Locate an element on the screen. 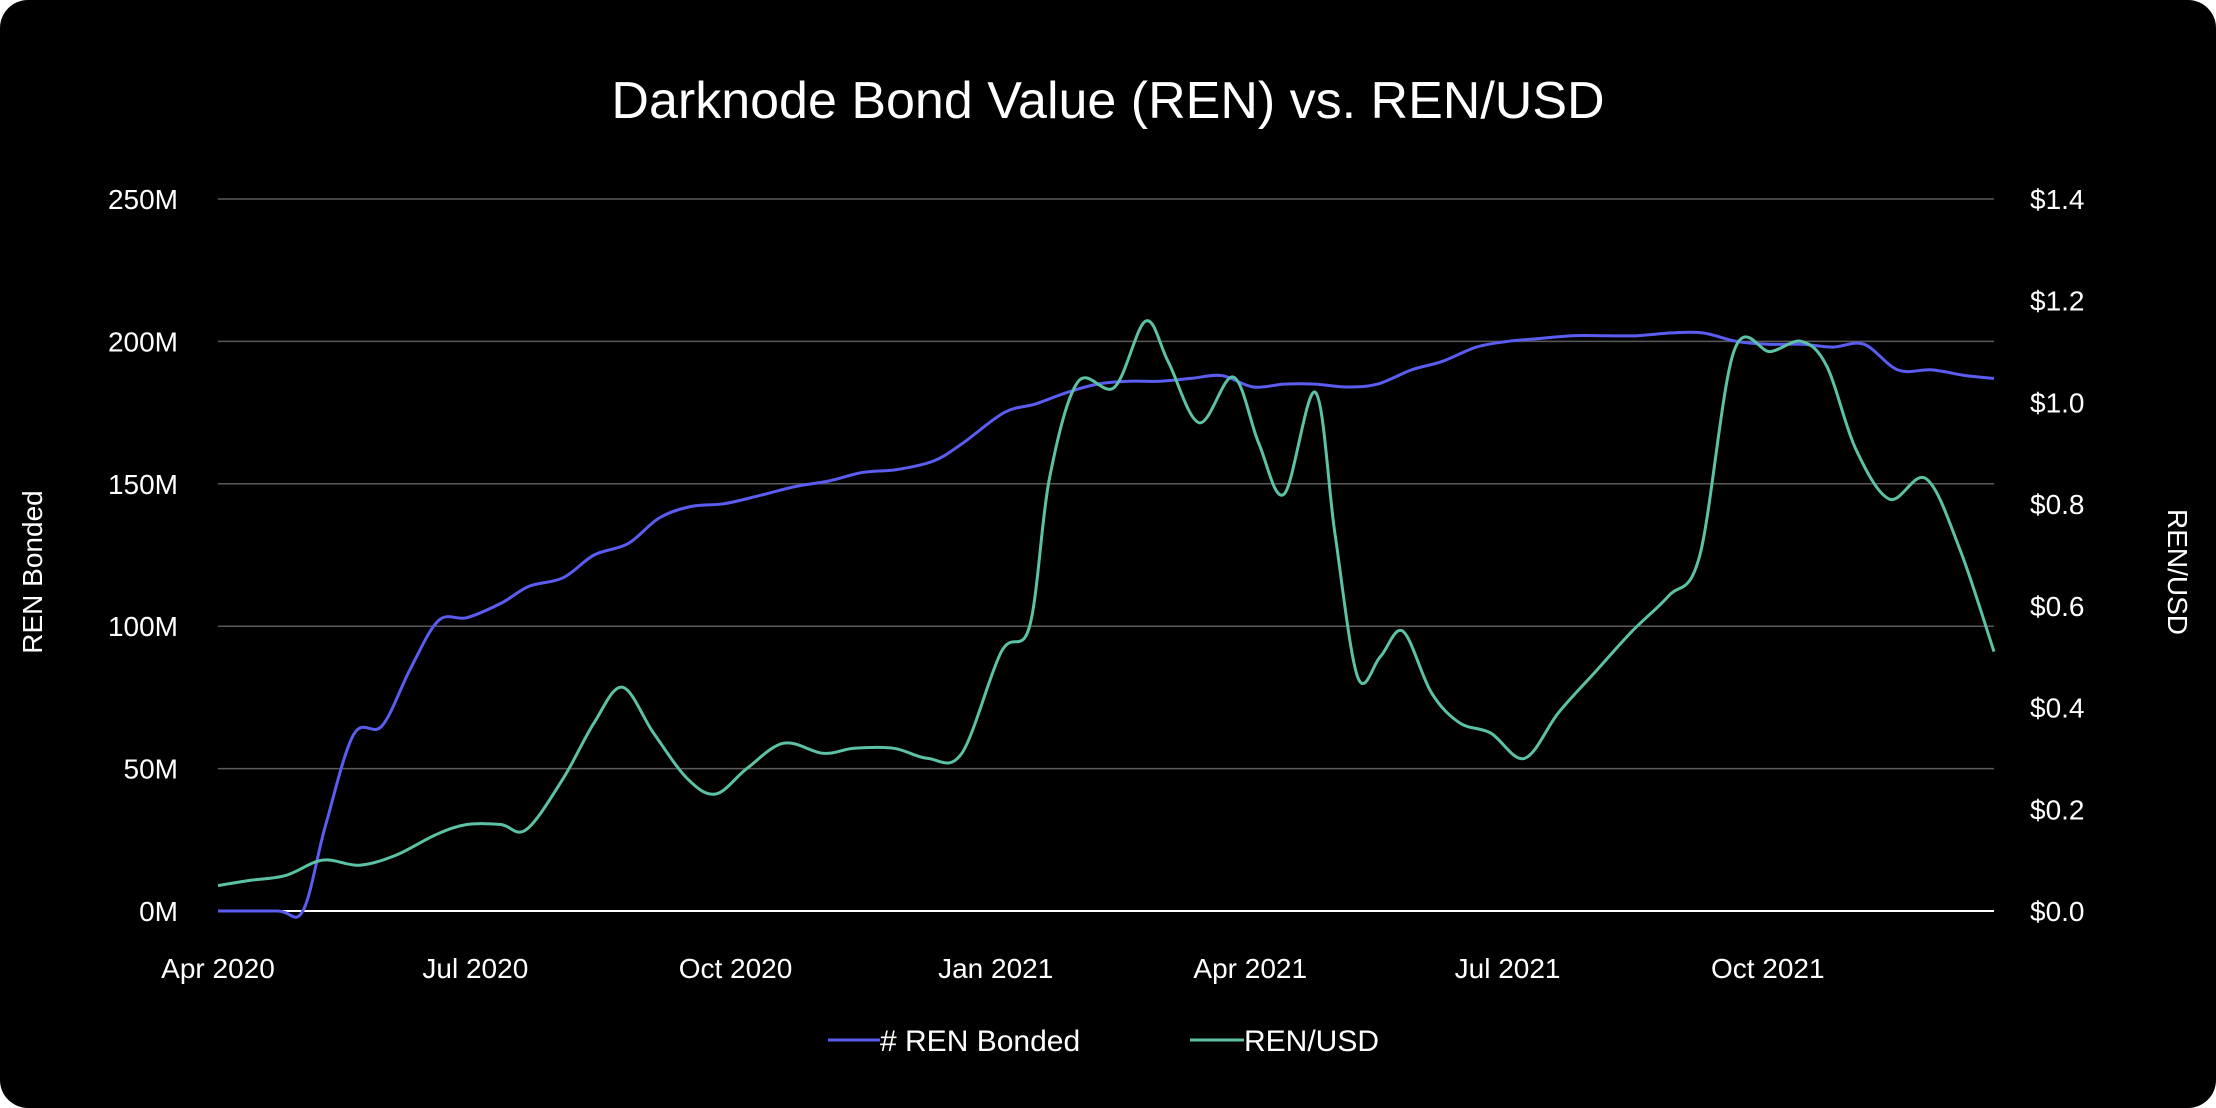 The image size is (2216, 1108). legend-label-ren-usd: REN/USD is located at coordinates (1311, 1041).